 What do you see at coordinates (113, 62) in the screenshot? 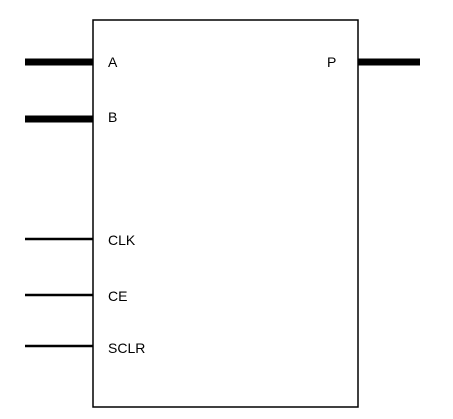
I see `pin-a-label: A` at bounding box center [113, 62].